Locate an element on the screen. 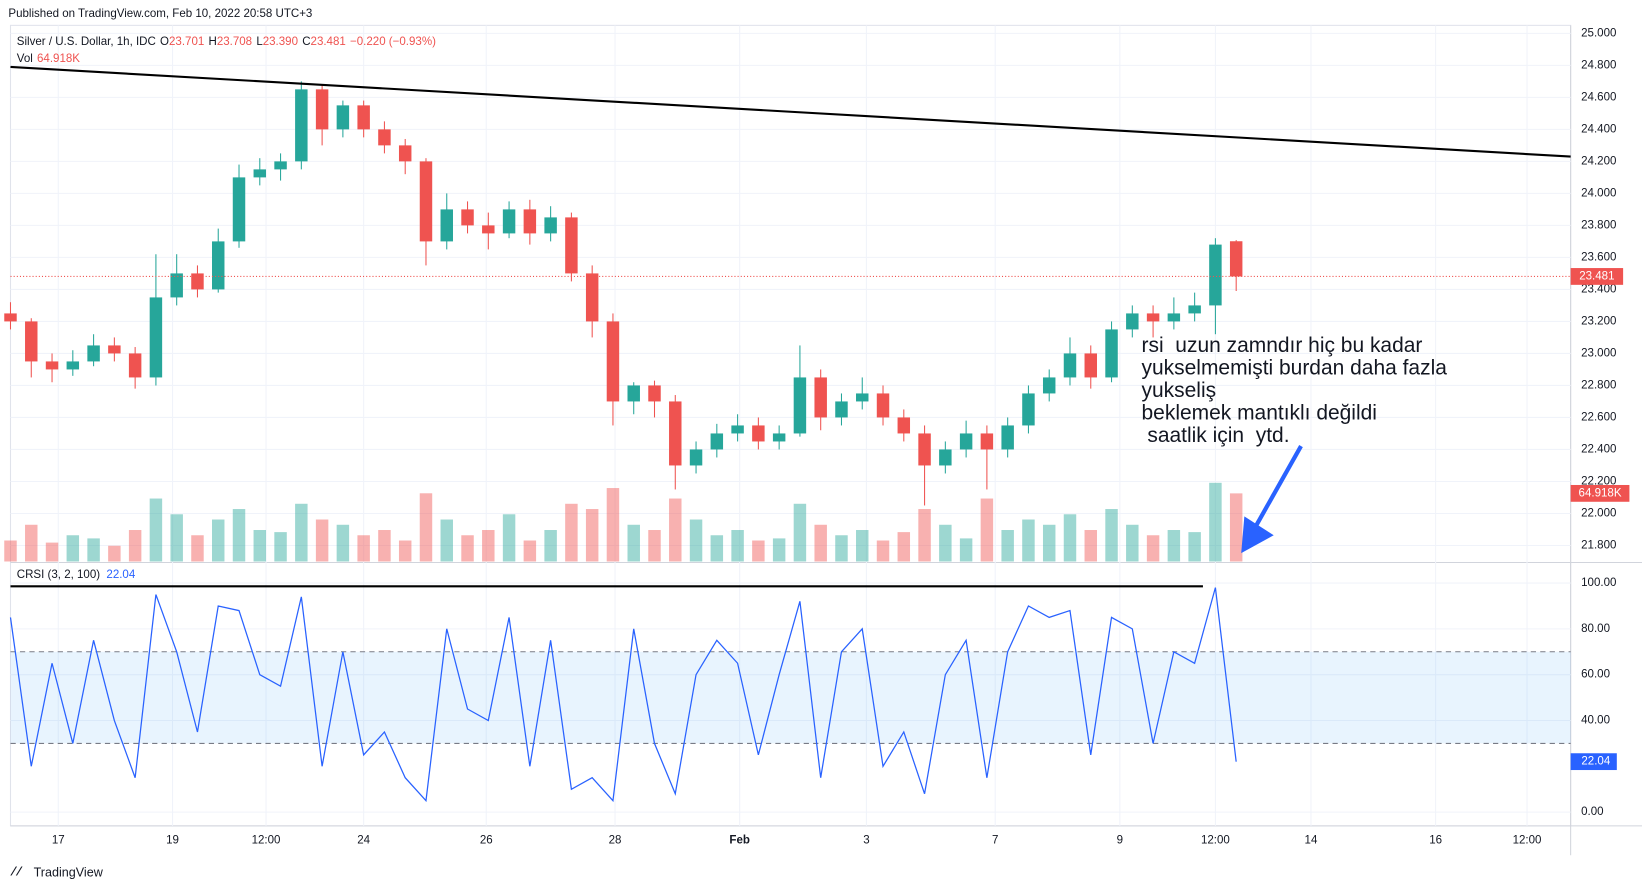  x-tick-label: Feb is located at coordinates (739, 841).